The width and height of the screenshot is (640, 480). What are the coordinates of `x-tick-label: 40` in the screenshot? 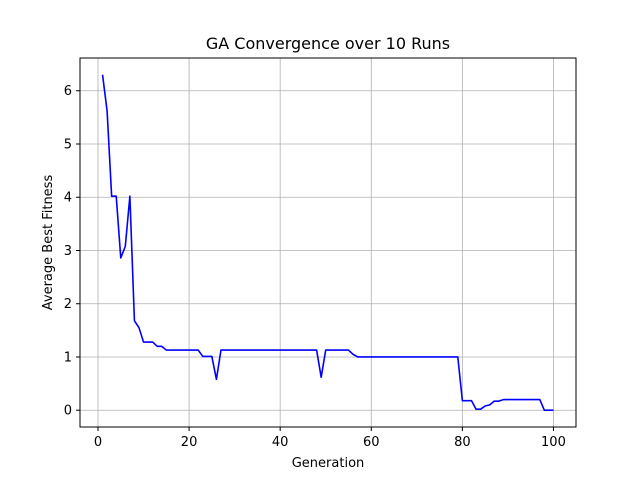 It's located at (280, 442).